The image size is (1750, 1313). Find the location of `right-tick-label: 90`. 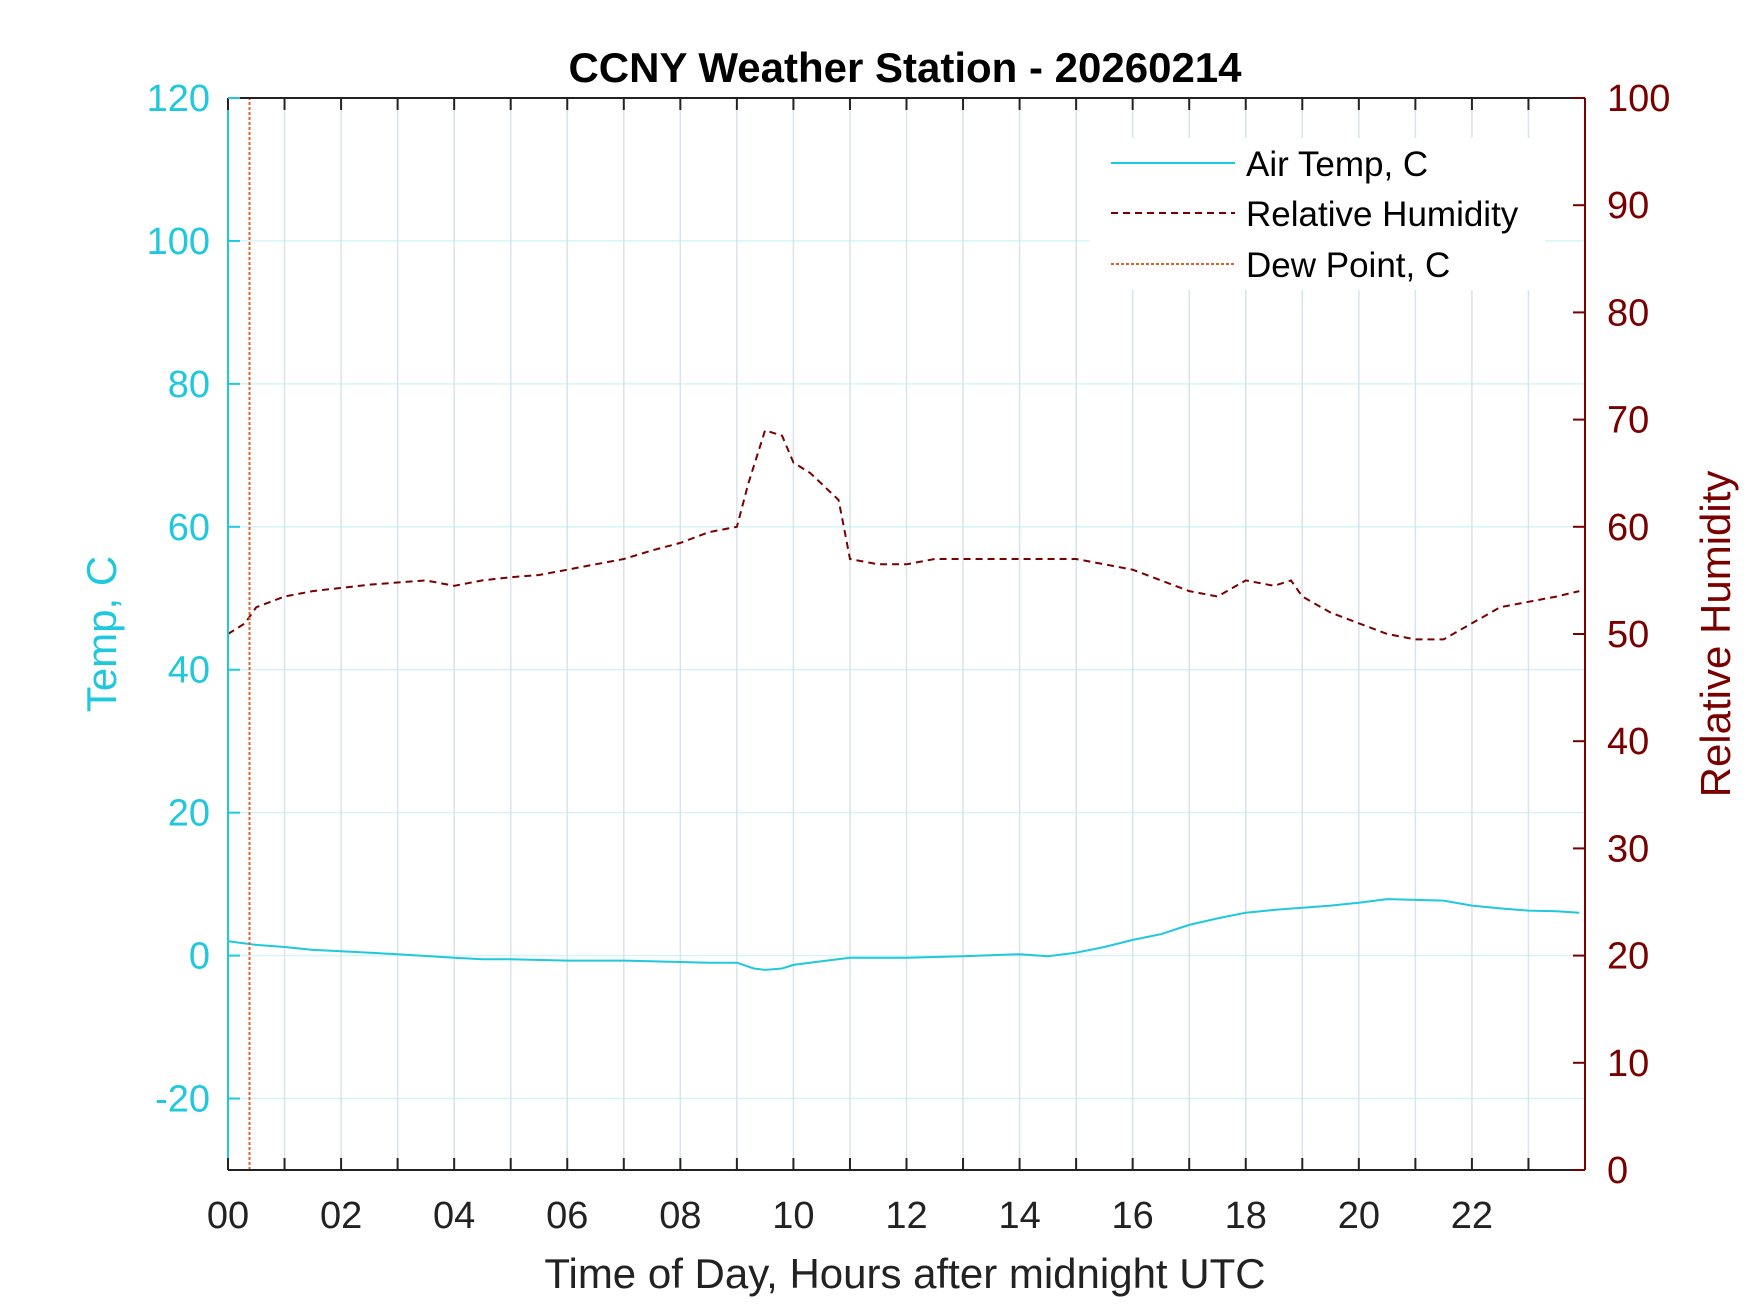

right-tick-label: 90 is located at coordinates (1628, 206).